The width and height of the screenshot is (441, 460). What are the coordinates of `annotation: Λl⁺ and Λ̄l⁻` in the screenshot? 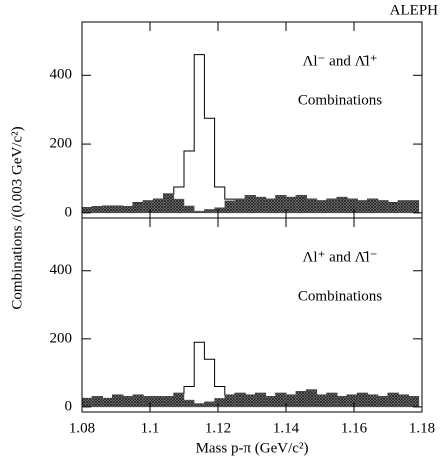 It's located at (339, 257).